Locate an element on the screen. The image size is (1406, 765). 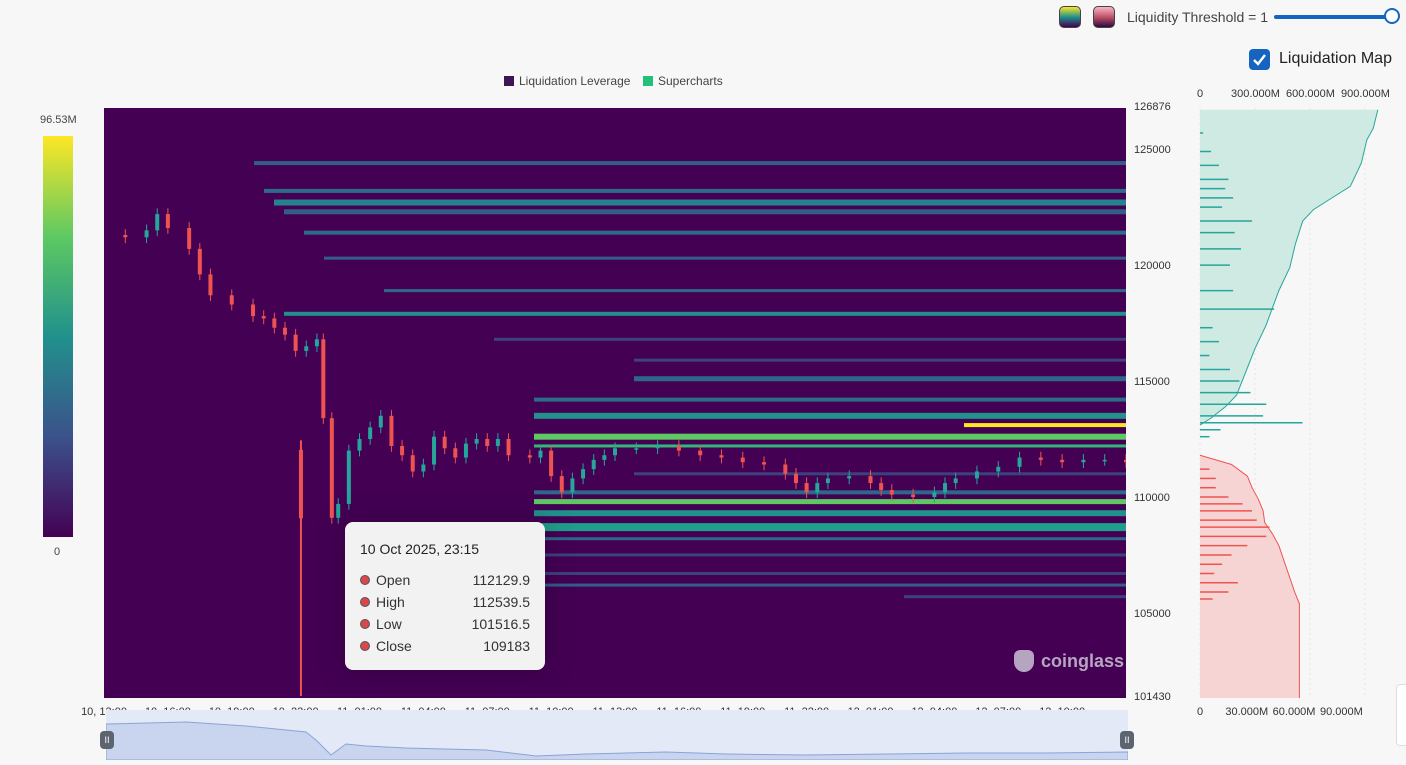
coinglass-watermark: coinglass is located at coordinates (1069, 661).